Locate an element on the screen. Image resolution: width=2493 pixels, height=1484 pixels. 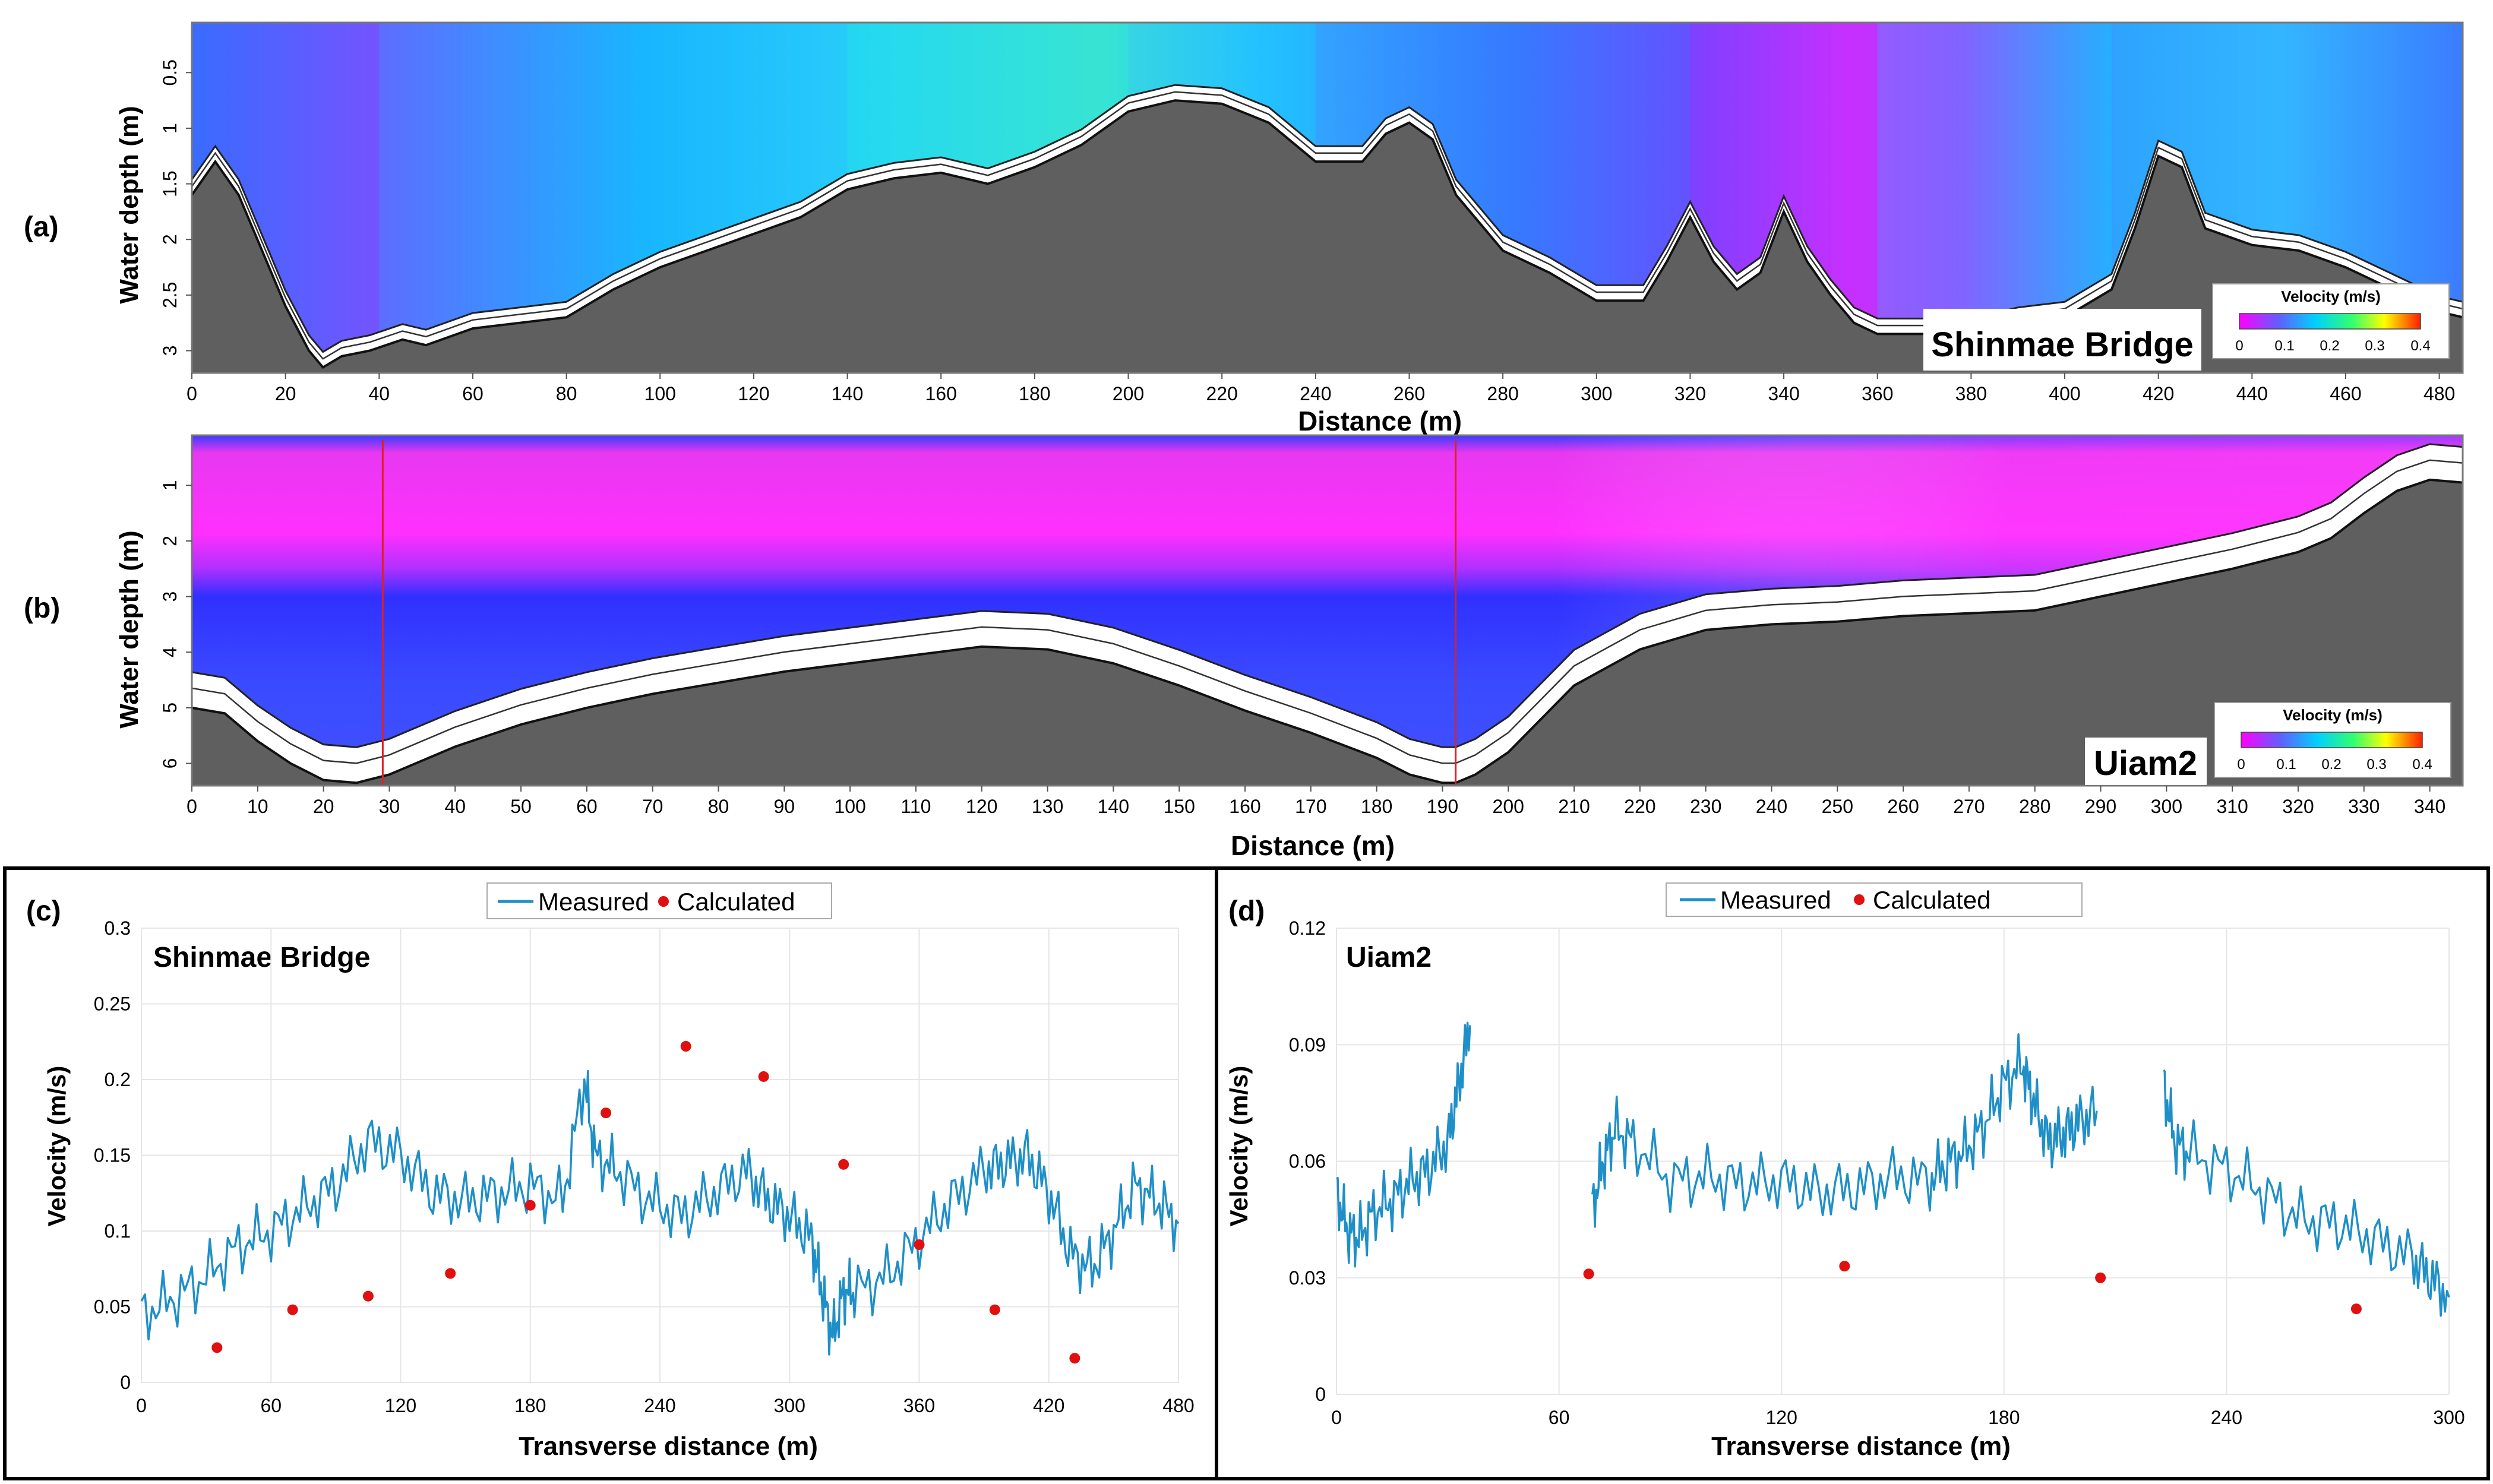
x-tick-label: 480 is located at coordinates (1178, 1405).